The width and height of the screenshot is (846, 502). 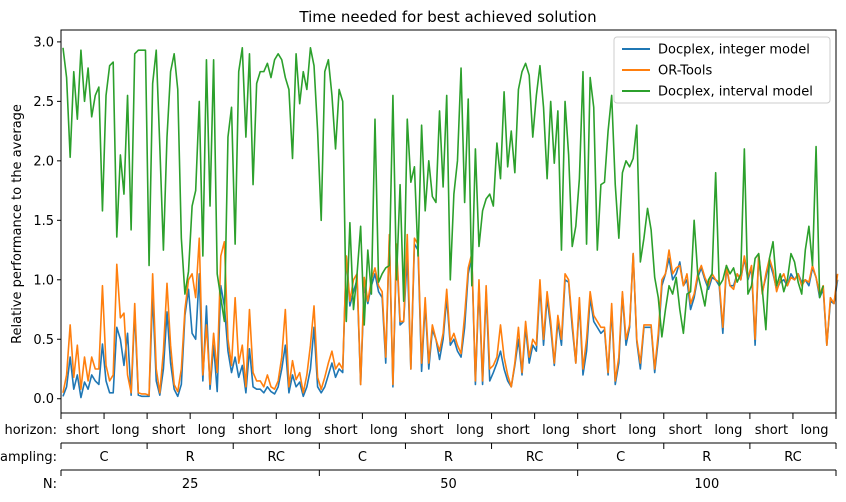 I want to click on legend-entry: Docplex, interval model, so click(x=735, y=92).